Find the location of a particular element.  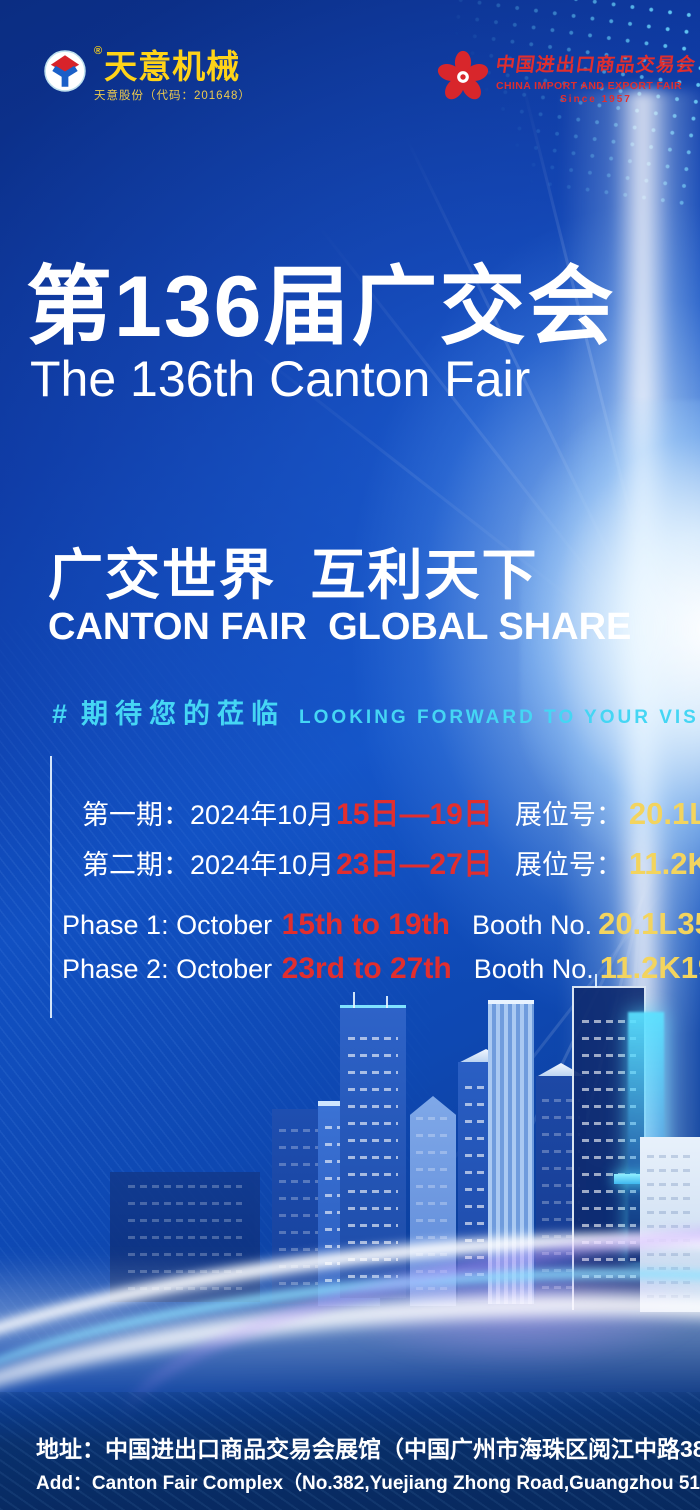

fair-since: Since 1957 is located at coordinates (596, 99).